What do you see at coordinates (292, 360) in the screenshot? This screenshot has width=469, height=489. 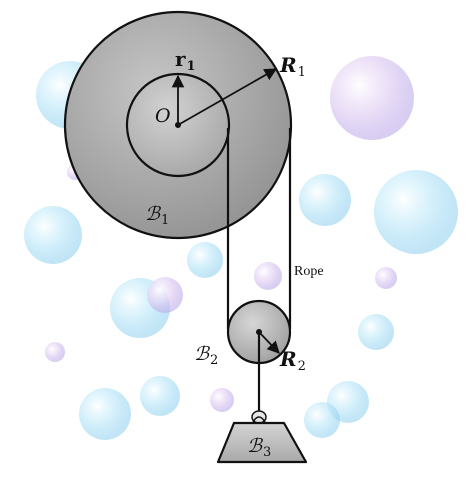 I see `label-R2: R2` at bounding box center [292, 360].